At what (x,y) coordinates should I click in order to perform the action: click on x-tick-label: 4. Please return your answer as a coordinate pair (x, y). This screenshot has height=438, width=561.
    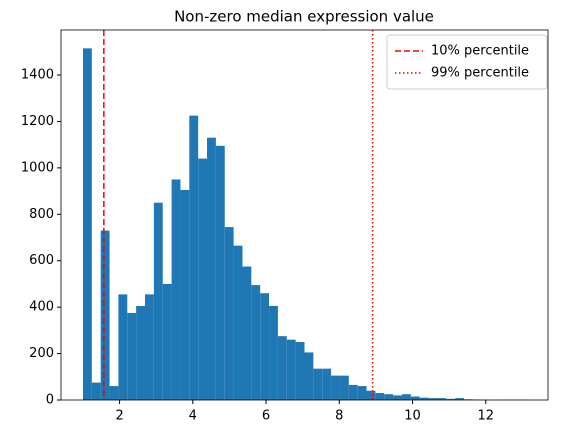
    Looking at the image, I should click on (193, 416).